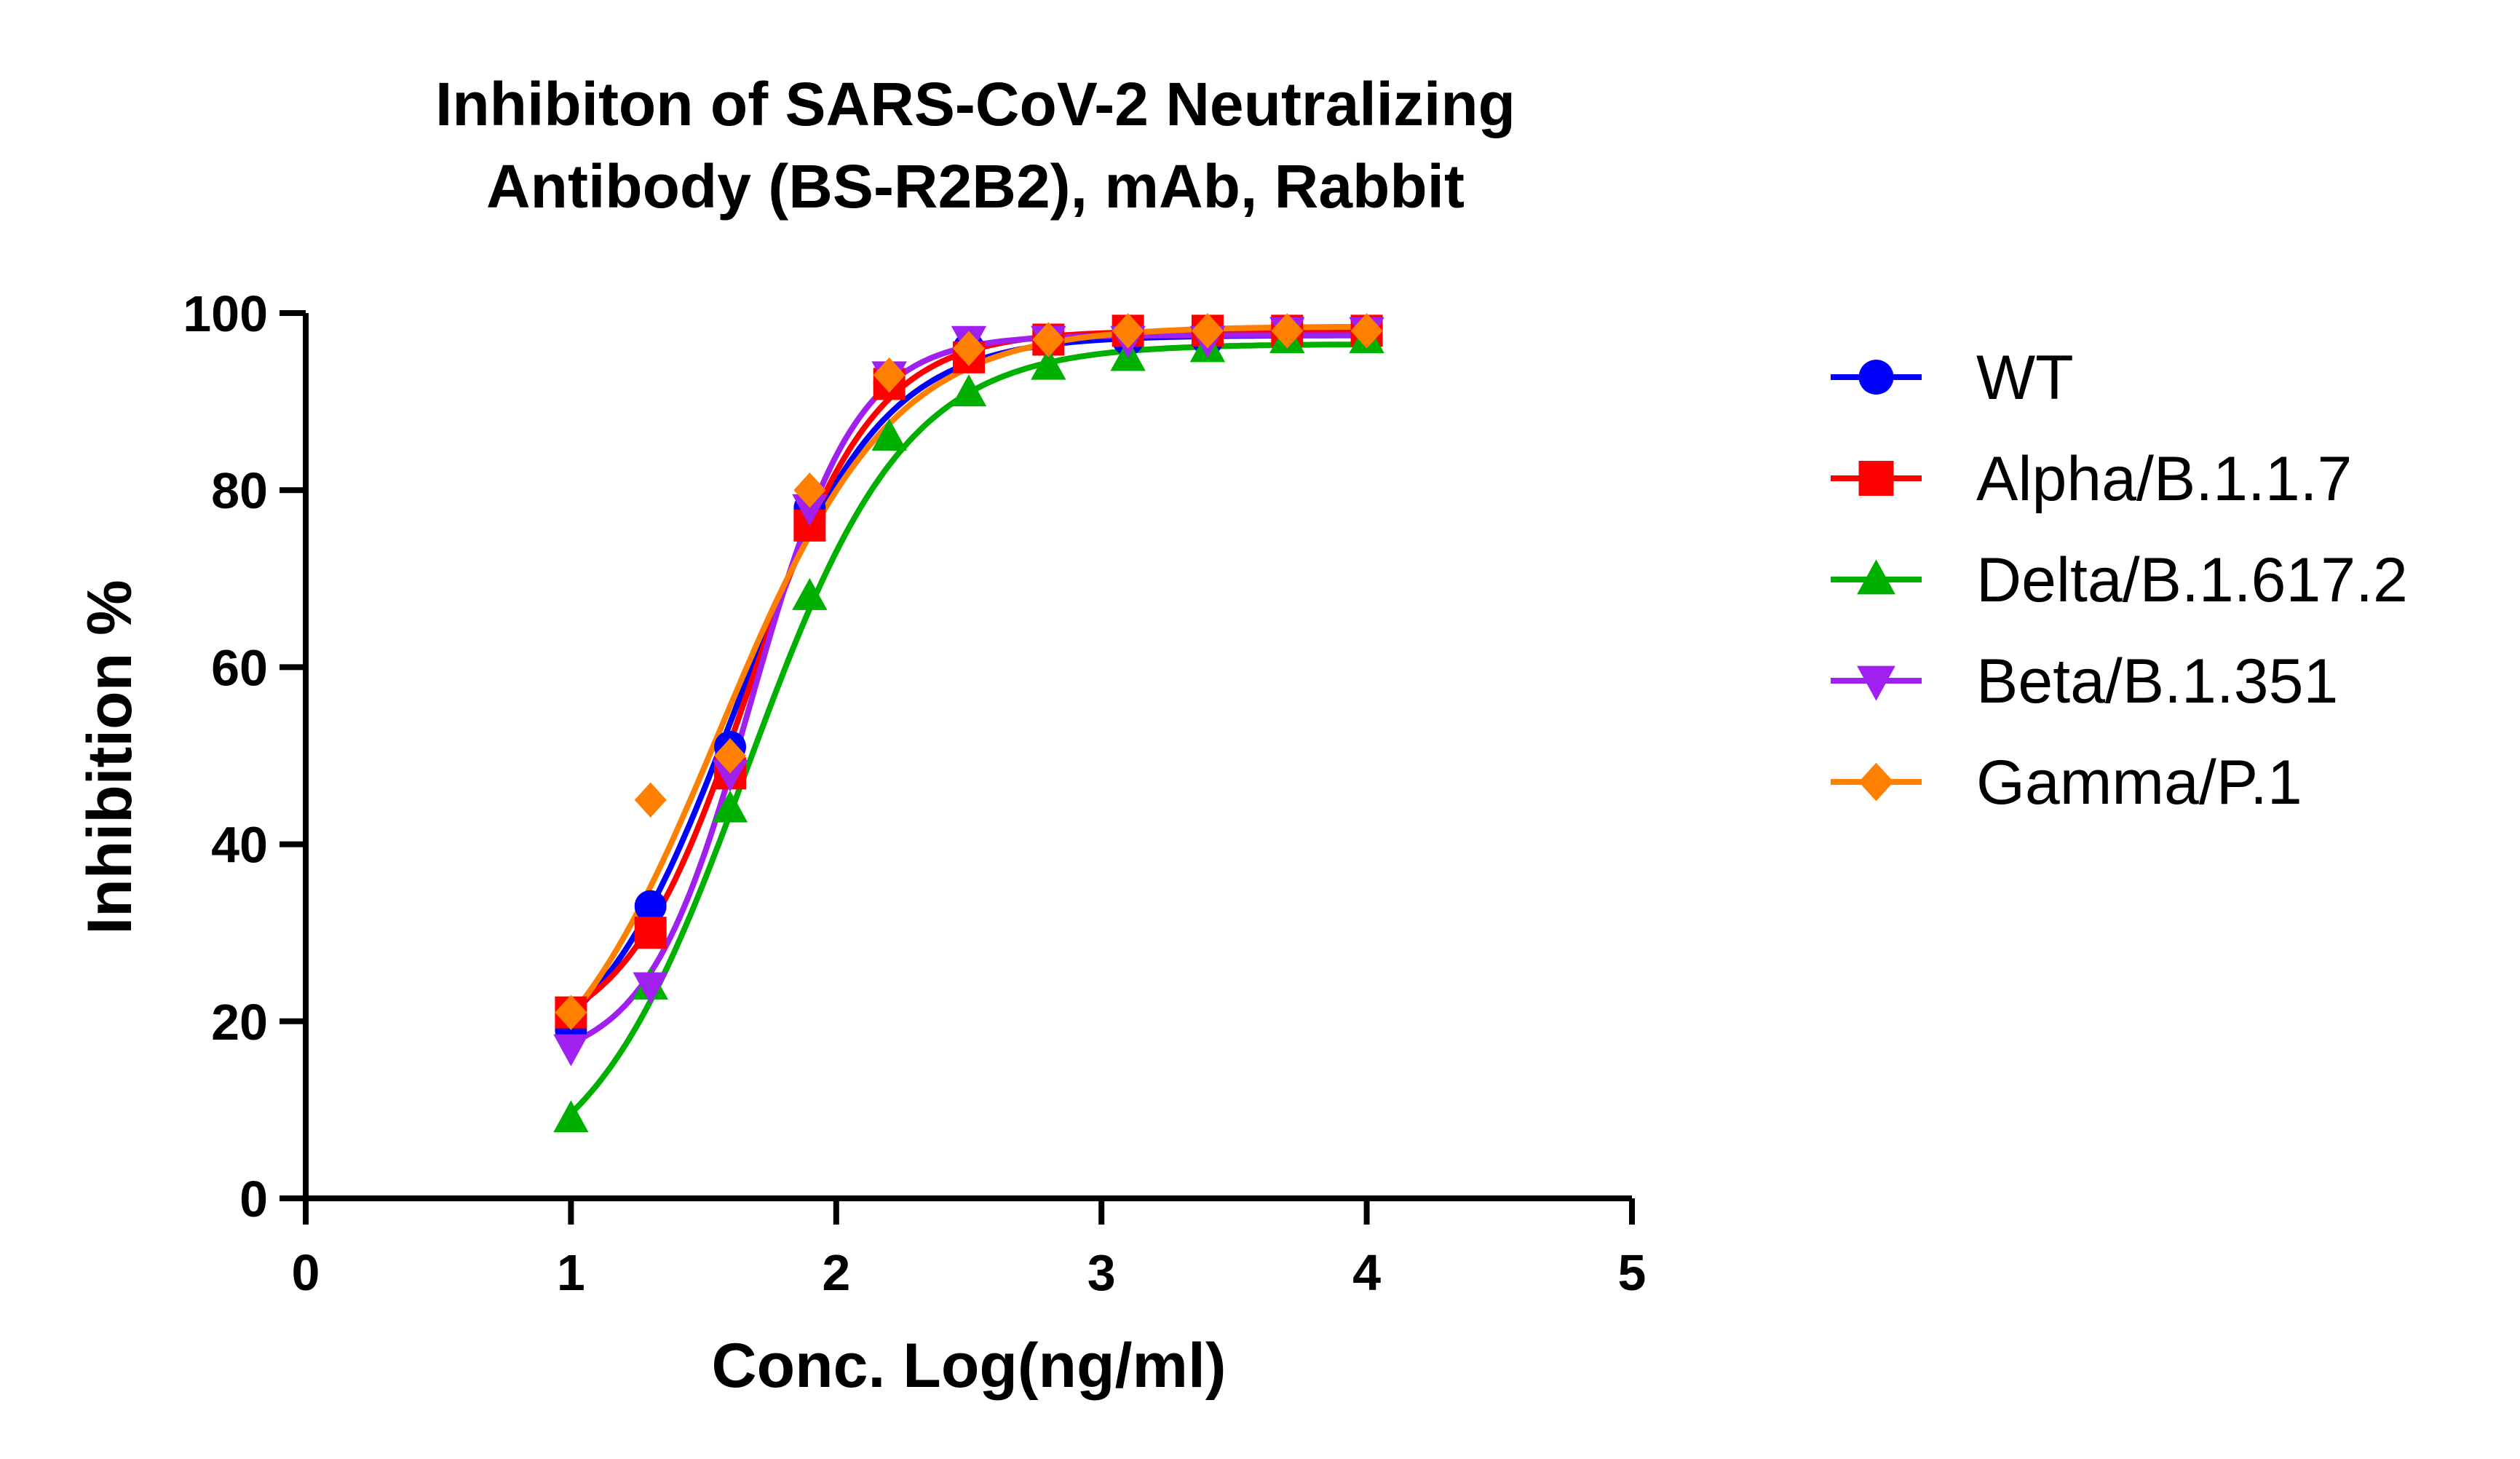 Image resolution: width=2520 pixels, height=1459 pixels. What do you see at coordinates (239, 845) in the screenshot?
I see `y-tick-label: 40` at bounding box center [239, 845].